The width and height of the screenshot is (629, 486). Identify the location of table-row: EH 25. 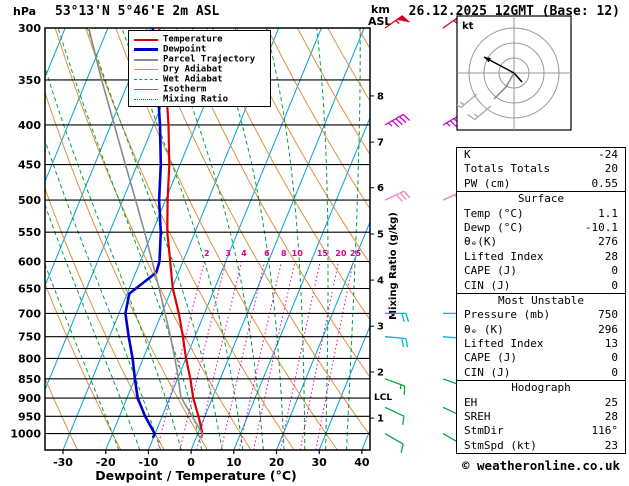
(541, 403).